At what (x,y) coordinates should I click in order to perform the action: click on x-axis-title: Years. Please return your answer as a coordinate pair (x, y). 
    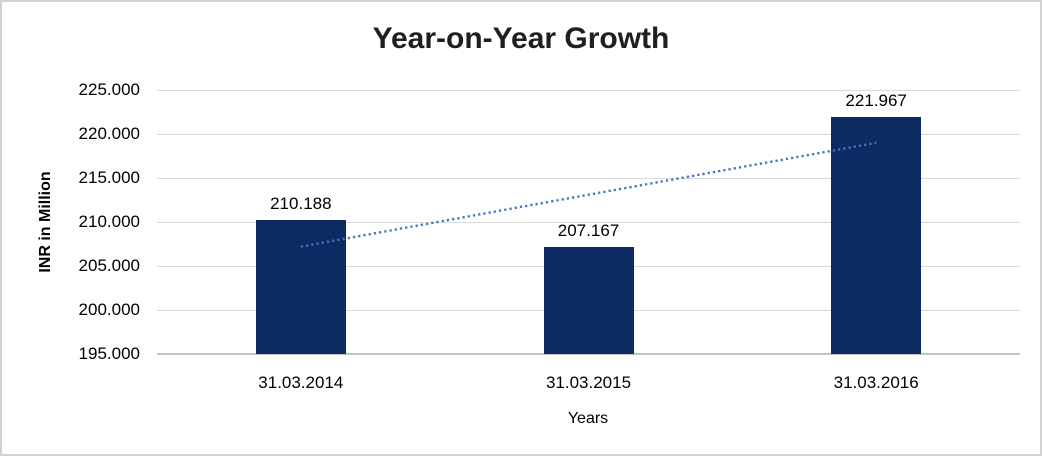
    Looking at the image, I should click on (588, 418).